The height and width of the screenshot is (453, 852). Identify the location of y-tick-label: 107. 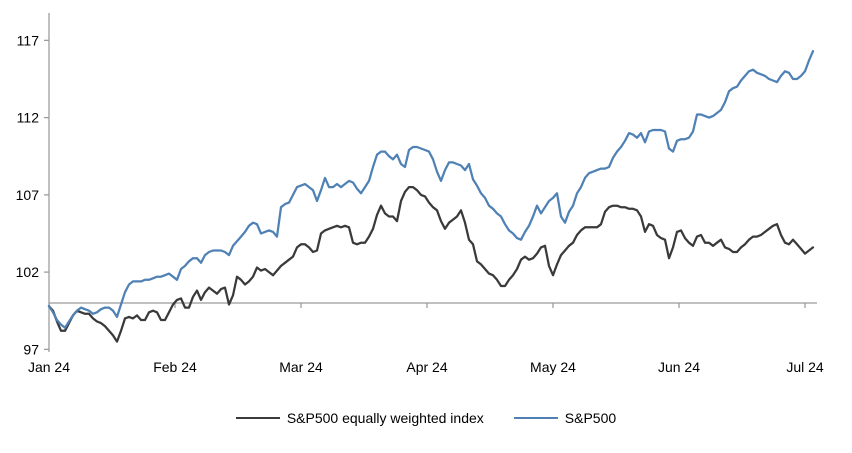
(28, 195).